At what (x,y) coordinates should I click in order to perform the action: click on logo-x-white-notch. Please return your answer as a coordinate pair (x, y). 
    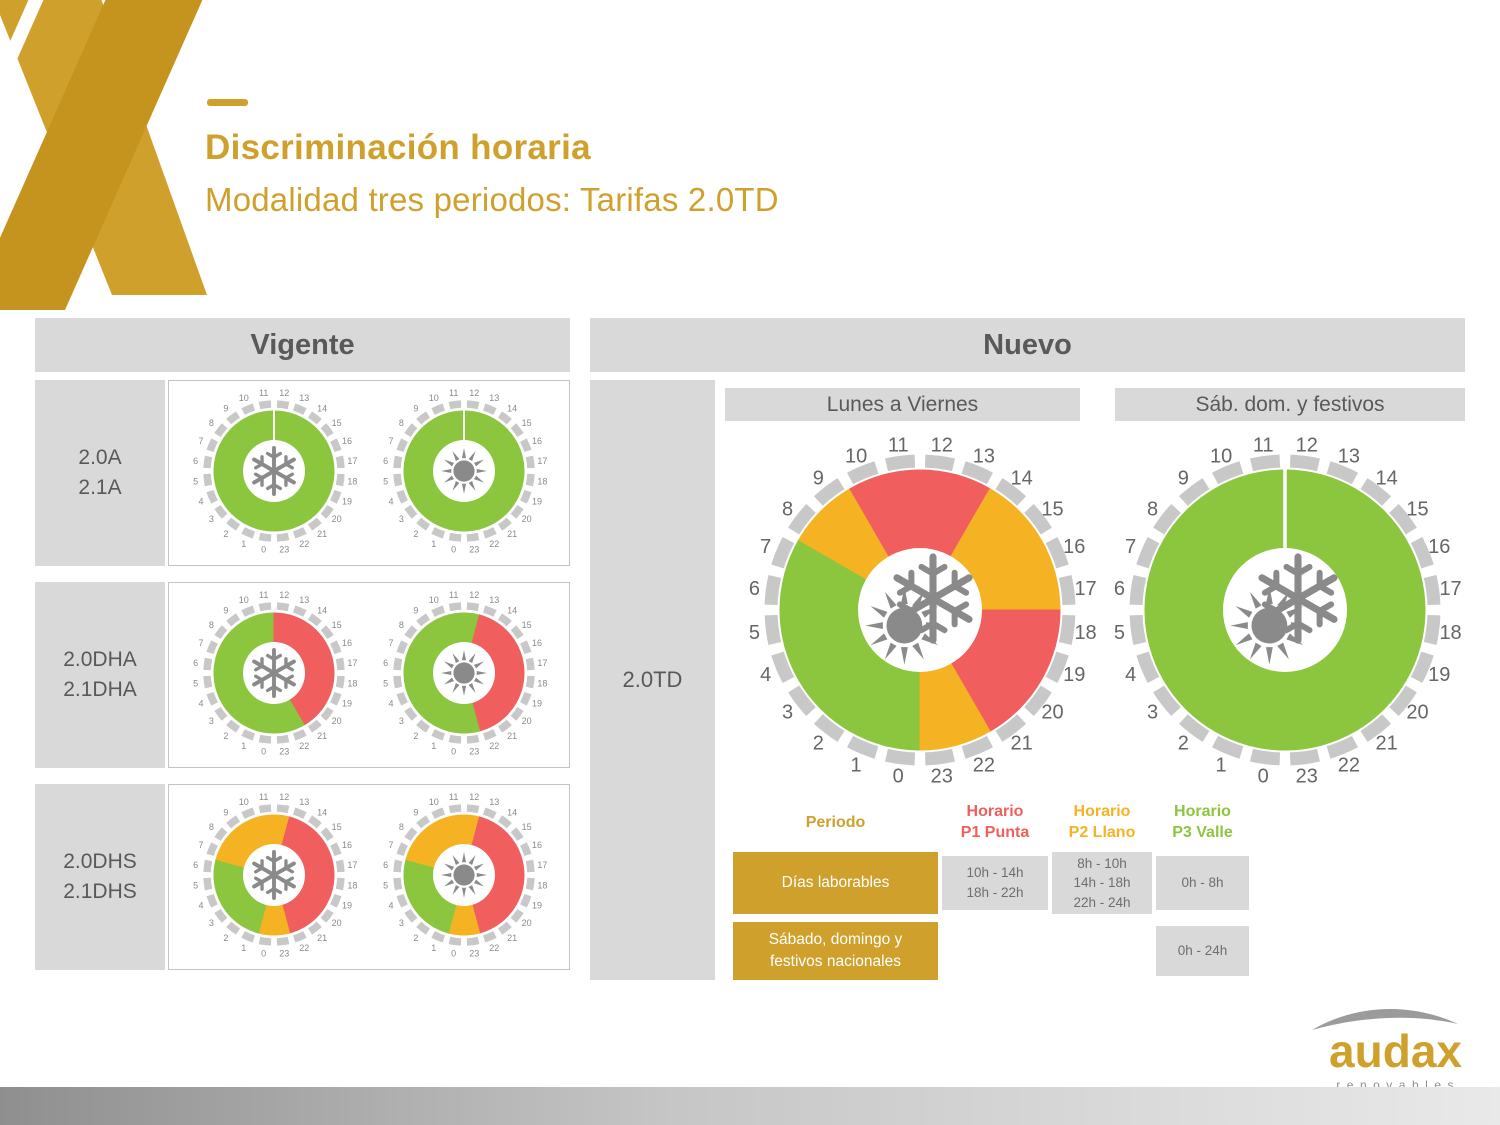
    Looking at the image, I should click on (22, 49).